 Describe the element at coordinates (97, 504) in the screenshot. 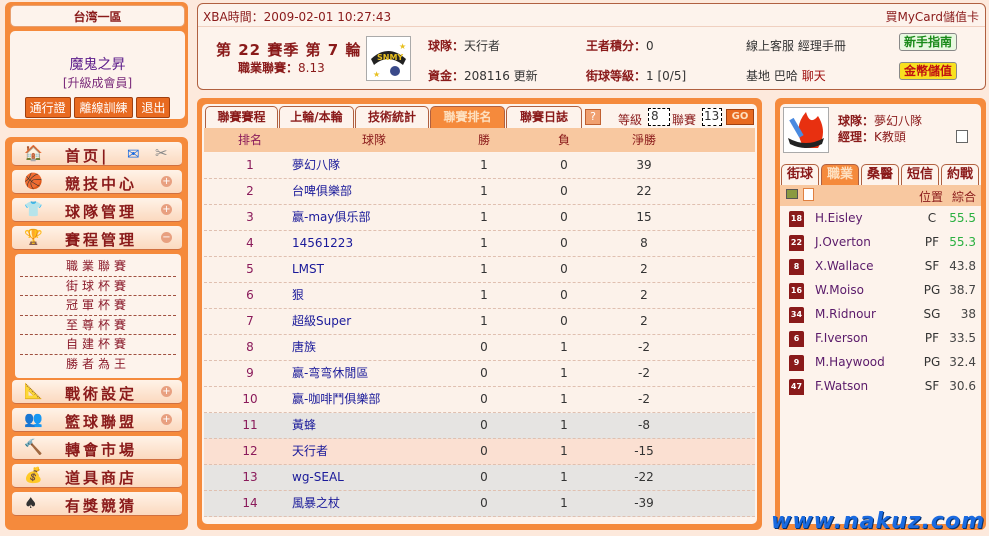

I see `sidebar-item-8: ♠ 有獎競猜` at that location.